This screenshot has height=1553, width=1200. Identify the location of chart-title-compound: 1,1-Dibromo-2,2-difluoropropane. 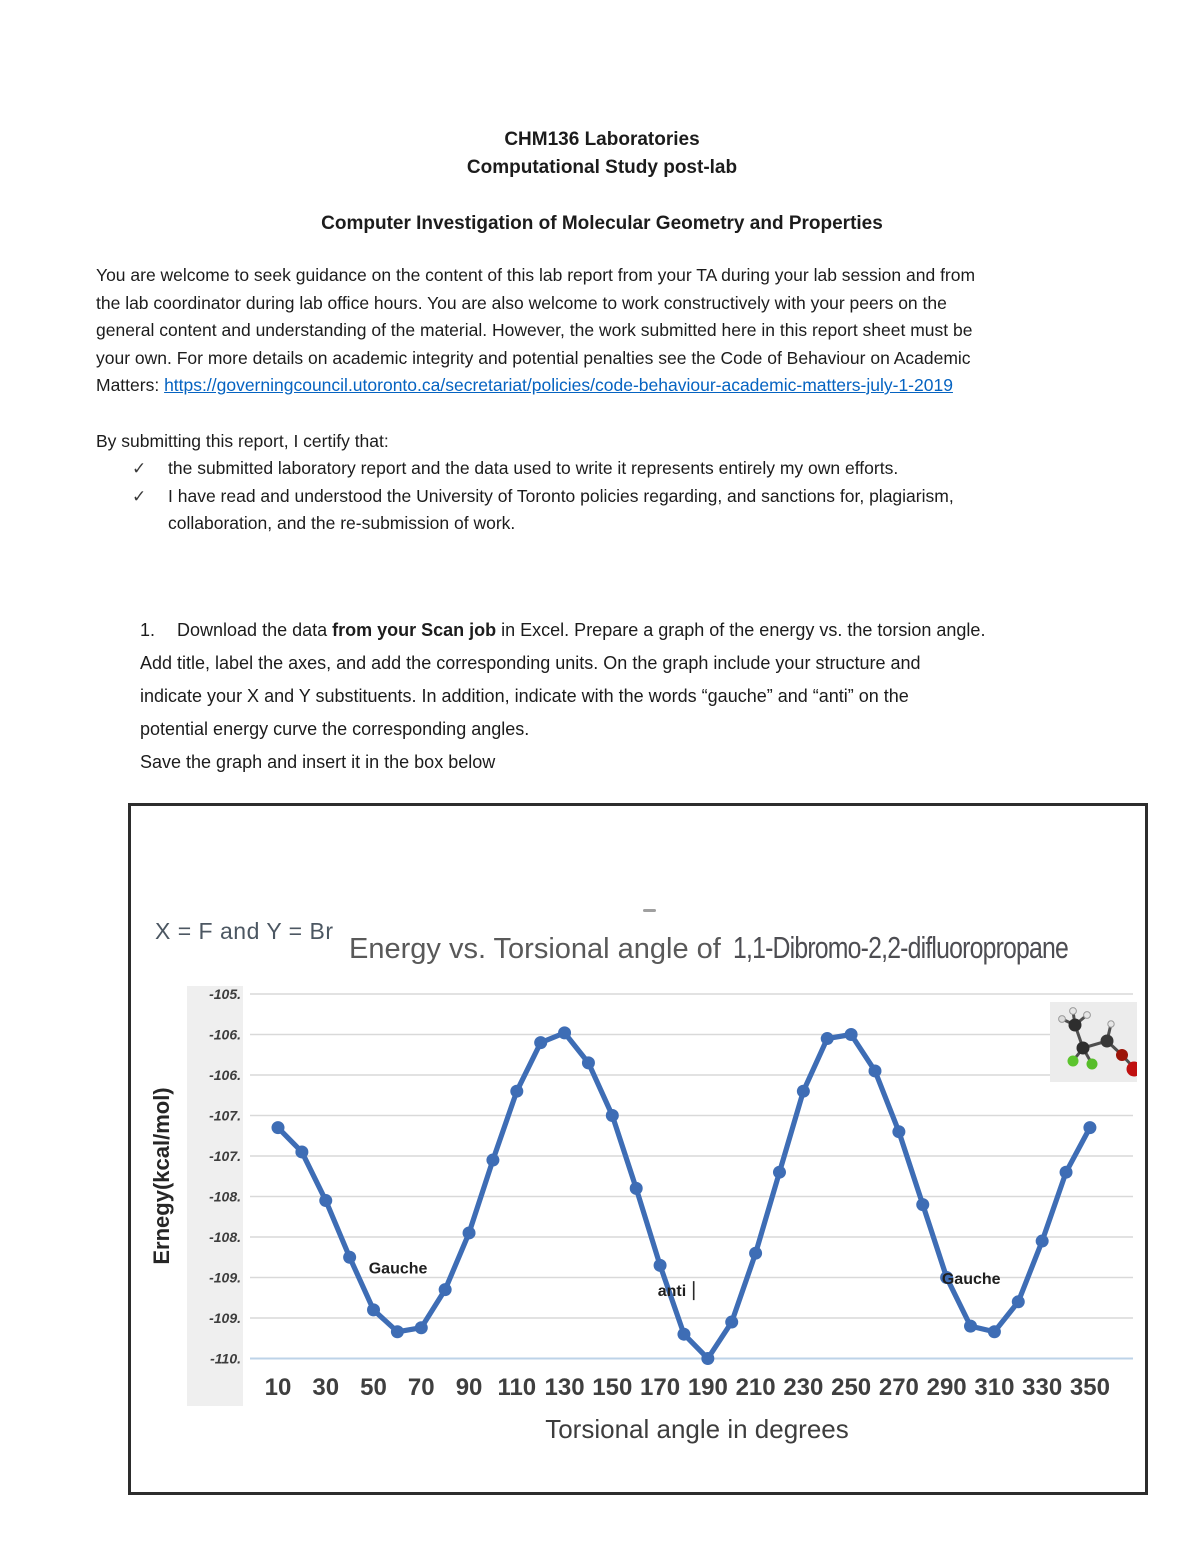
(901, 947).